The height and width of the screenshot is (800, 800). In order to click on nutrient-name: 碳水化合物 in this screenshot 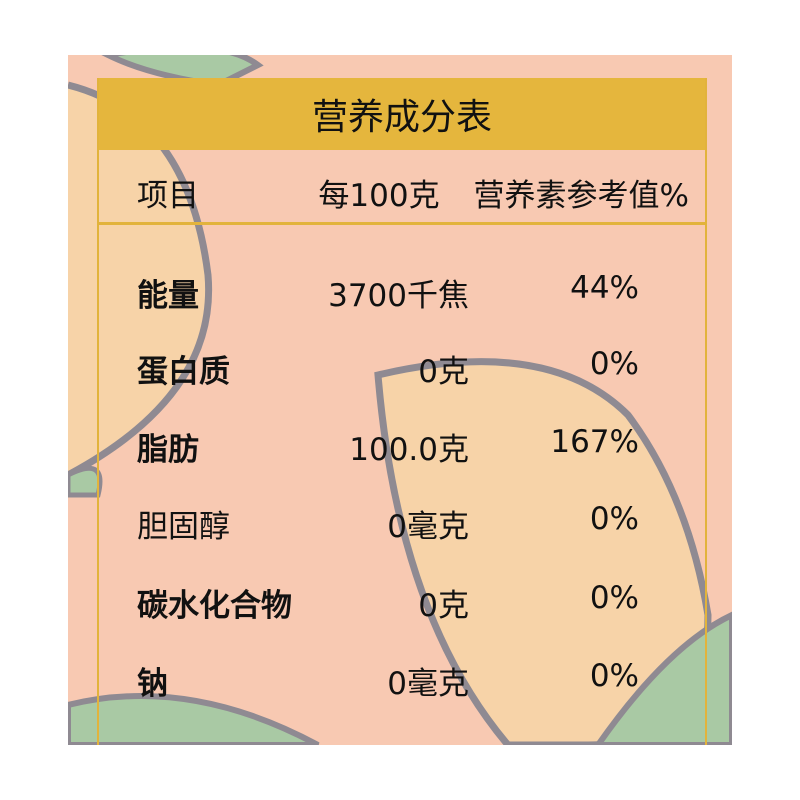, I will do `click(214, 606)`.